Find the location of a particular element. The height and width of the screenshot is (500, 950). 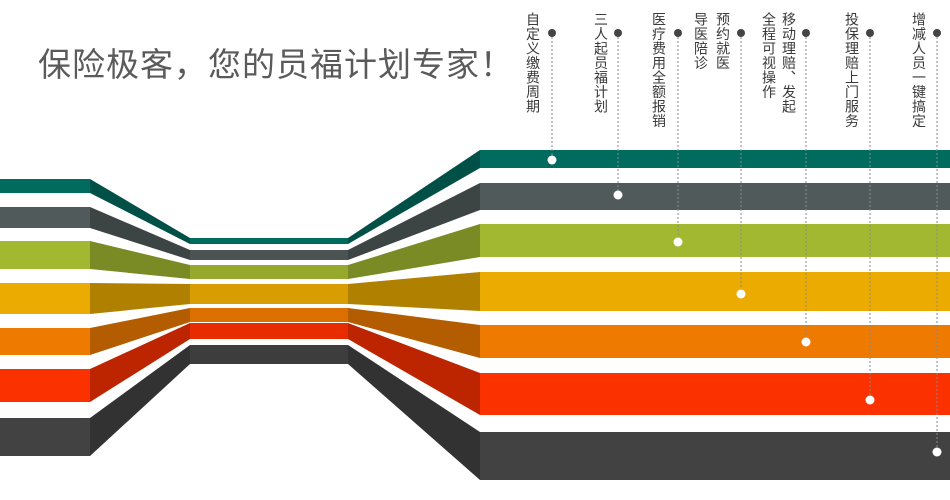

ribbon-gold-right is located at coordinates (715, 291).